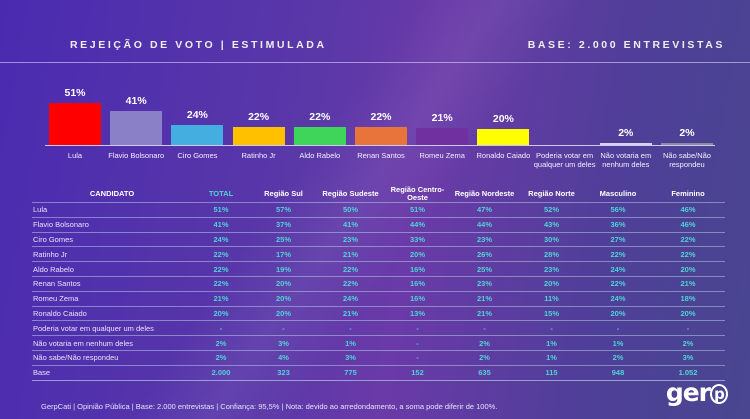  I want to click on gerp-logo: ger p, so click(697, 392).